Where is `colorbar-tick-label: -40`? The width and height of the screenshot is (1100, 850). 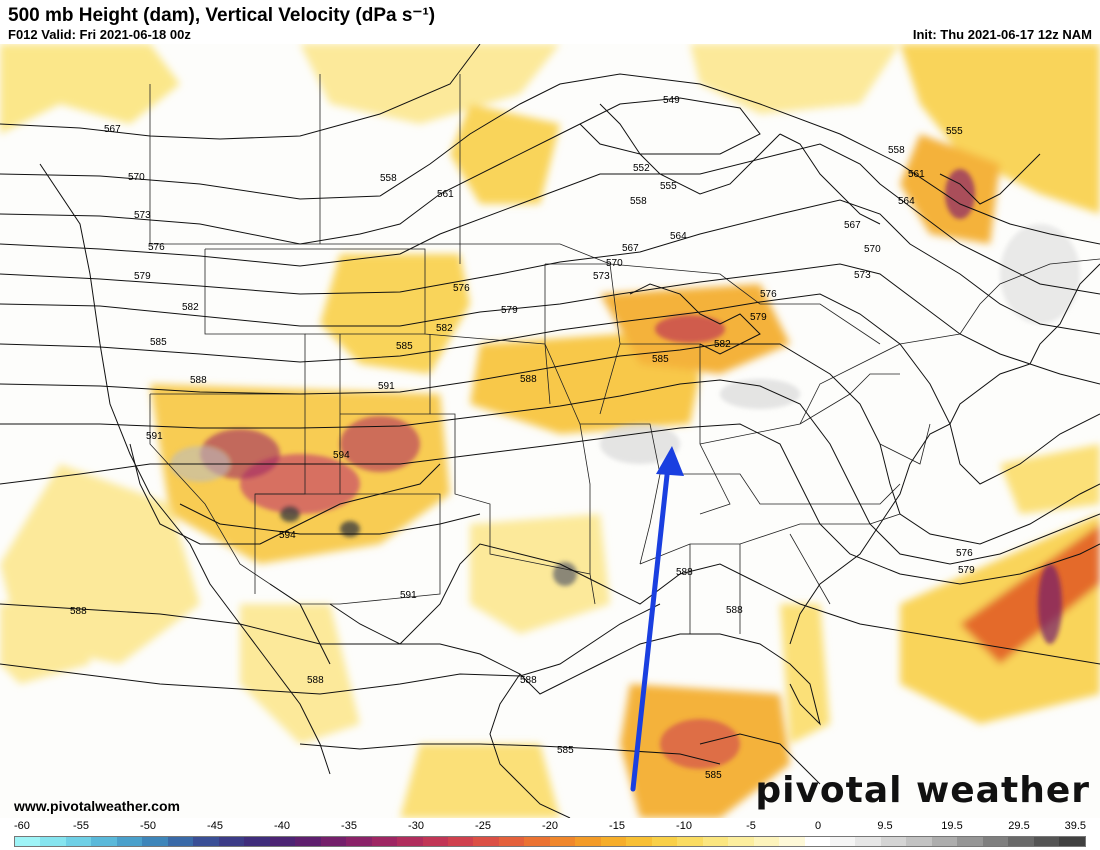
colorbar-tick-label: -40 is located at coordinates (282, 826).